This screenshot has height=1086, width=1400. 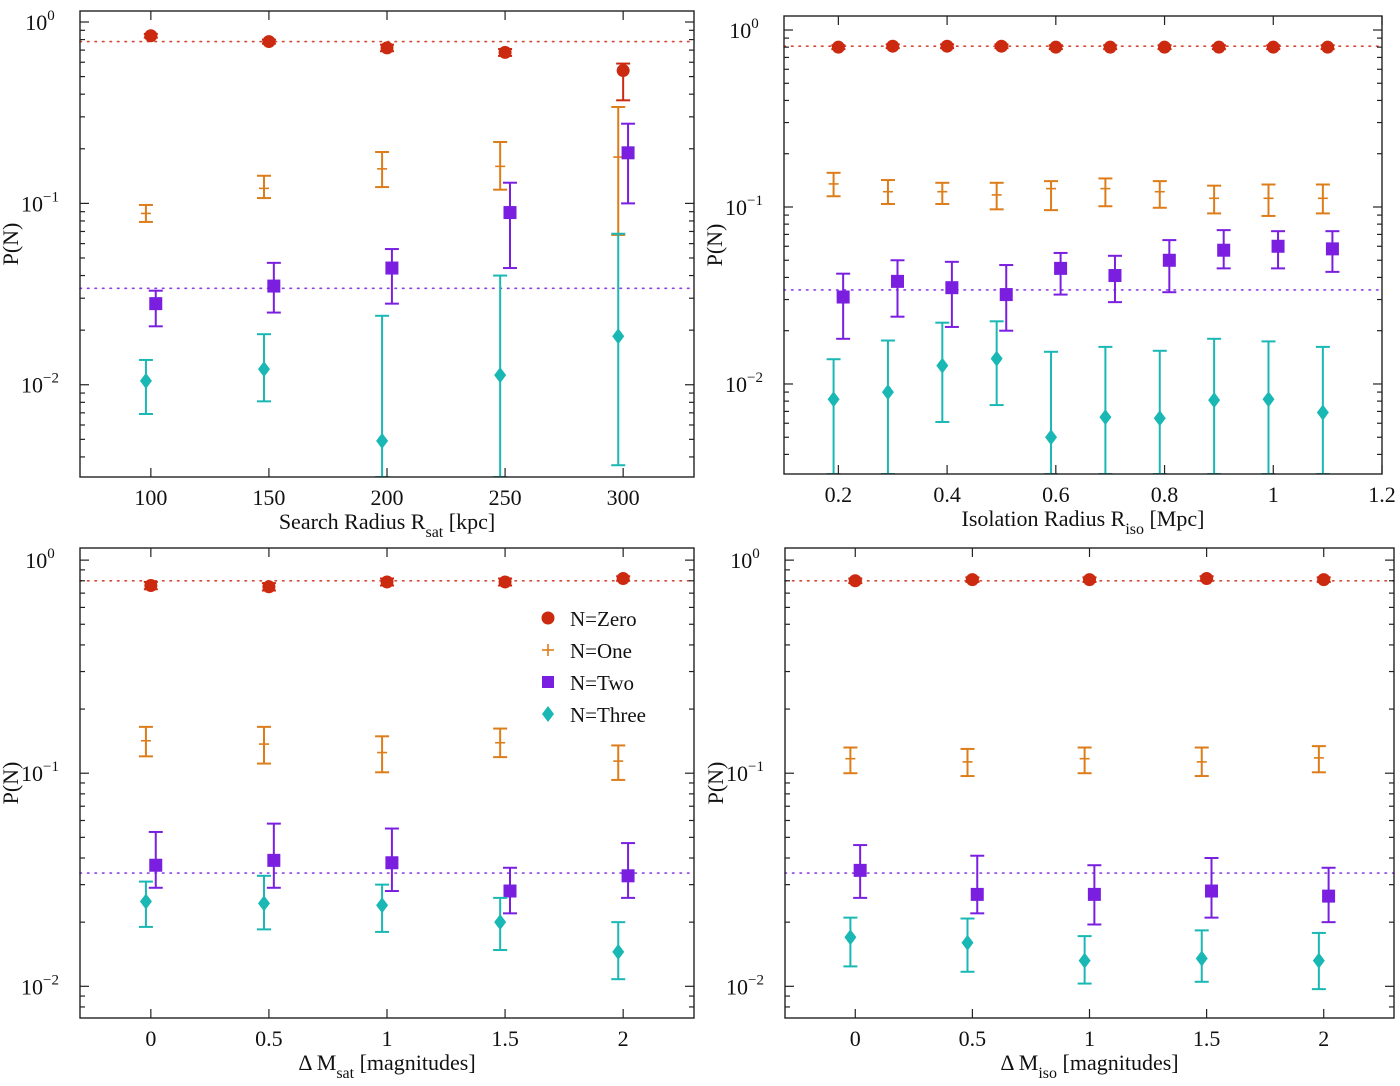 What do you see at coordinates (150, 497) in the screenshot?
I see `x-tick-label: 100` at bounding box center [150, 497].